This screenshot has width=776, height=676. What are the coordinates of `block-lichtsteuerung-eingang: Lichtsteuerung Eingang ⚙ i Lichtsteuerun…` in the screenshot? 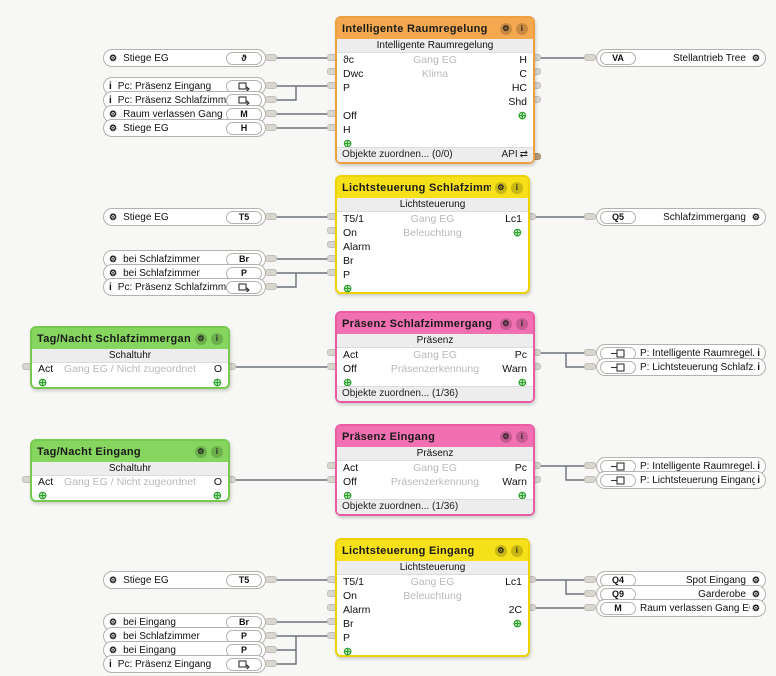 It's located at (432, 598).